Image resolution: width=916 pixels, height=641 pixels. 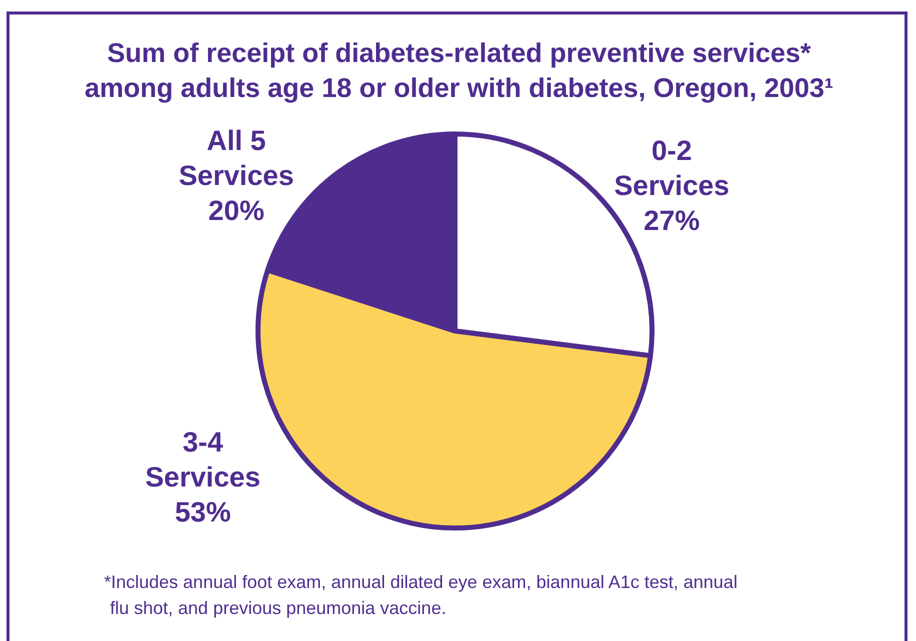 What do you see at coordinates (202, 459) in the screenshot?
I see `slice-label: 3-4 Services` at bounding box center [202, 459].